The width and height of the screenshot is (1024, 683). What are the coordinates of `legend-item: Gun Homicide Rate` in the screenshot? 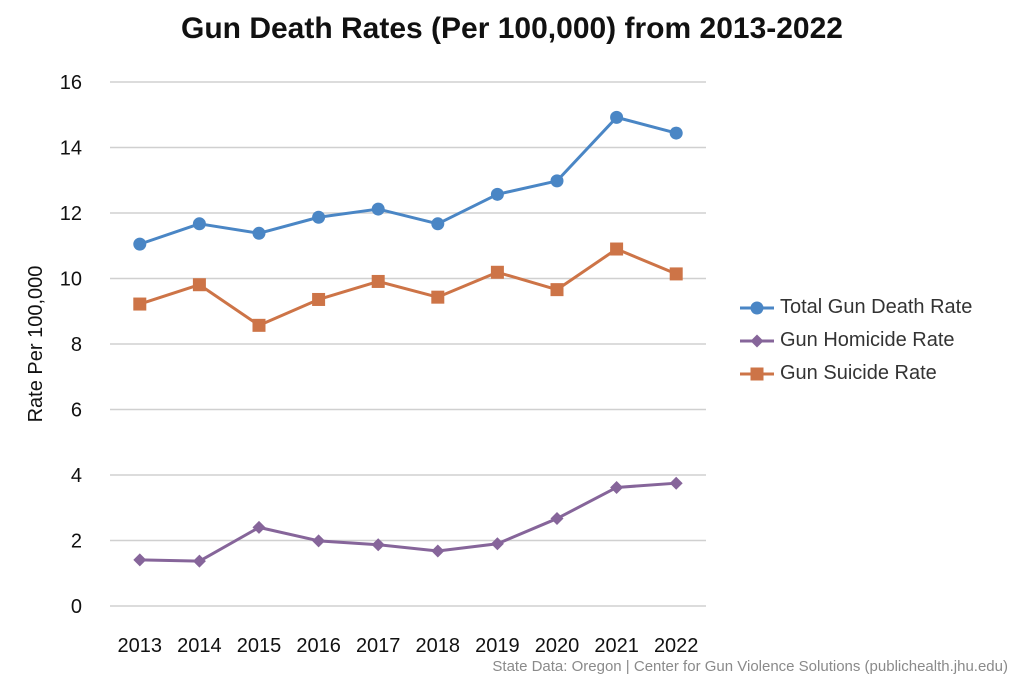 It's located at (856, 340).